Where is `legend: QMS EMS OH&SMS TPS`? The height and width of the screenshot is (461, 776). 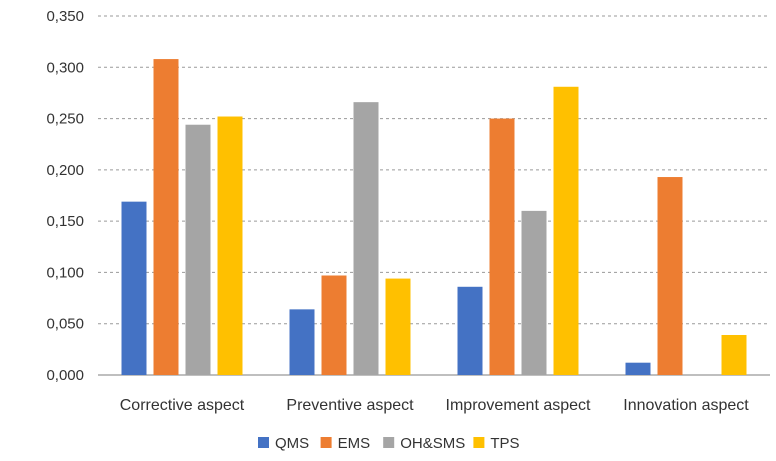
legend: QMS EMS OH&SMS TPS is located at coordinates (389, 443).